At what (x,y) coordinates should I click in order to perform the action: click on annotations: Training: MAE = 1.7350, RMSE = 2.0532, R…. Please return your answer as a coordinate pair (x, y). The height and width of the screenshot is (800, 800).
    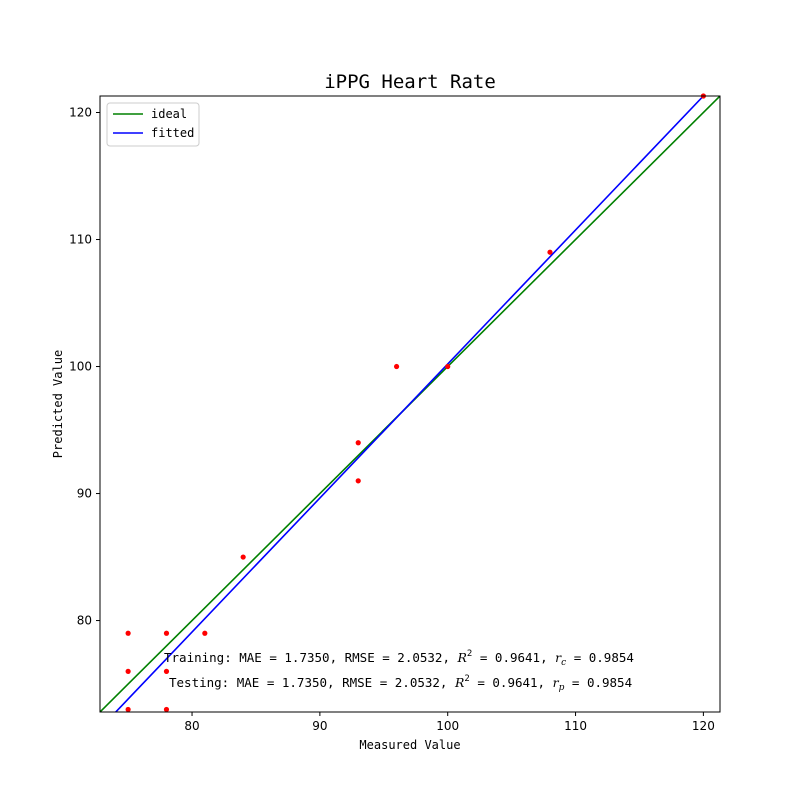
    Looking at the image, I should click on (399, 671).